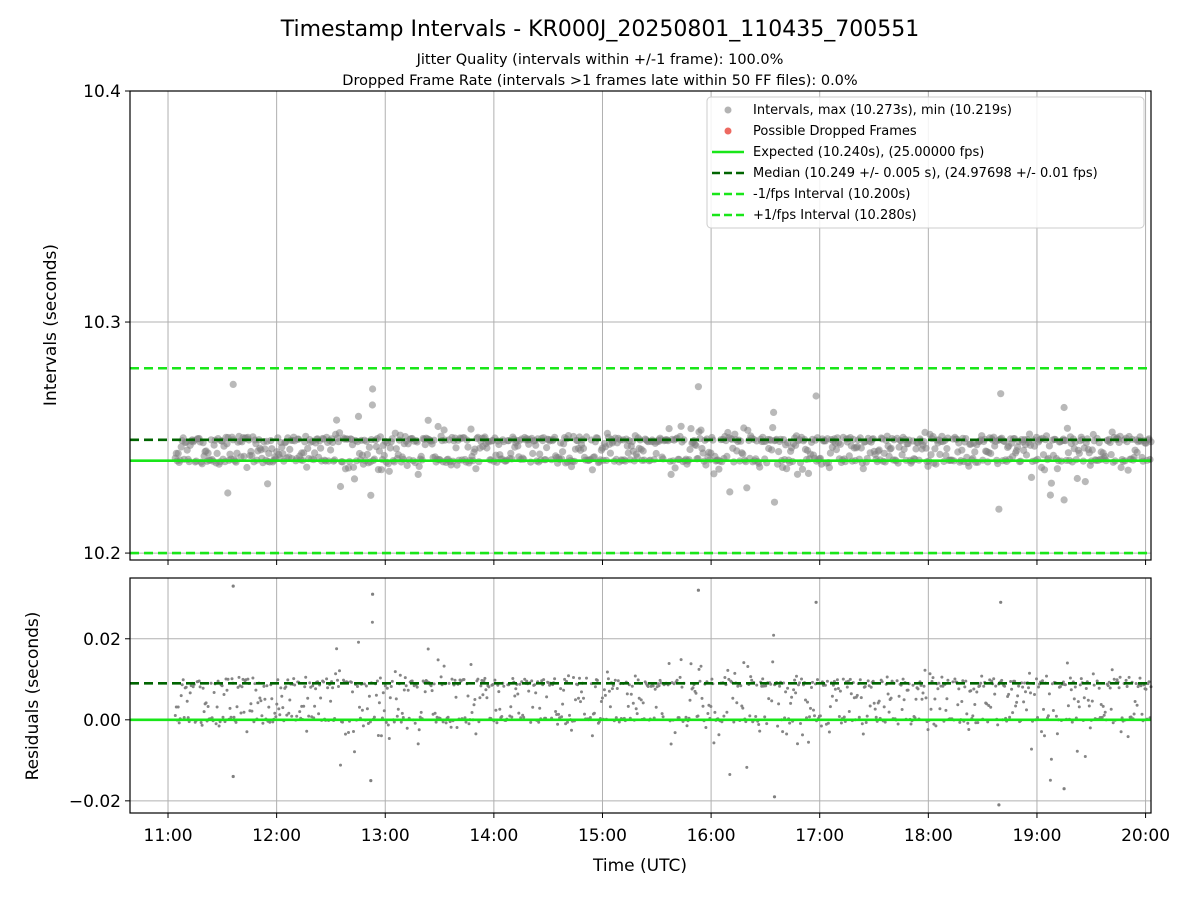 The image size is (1200, 900). I want to click on interval-outlier, so click(373, 389).